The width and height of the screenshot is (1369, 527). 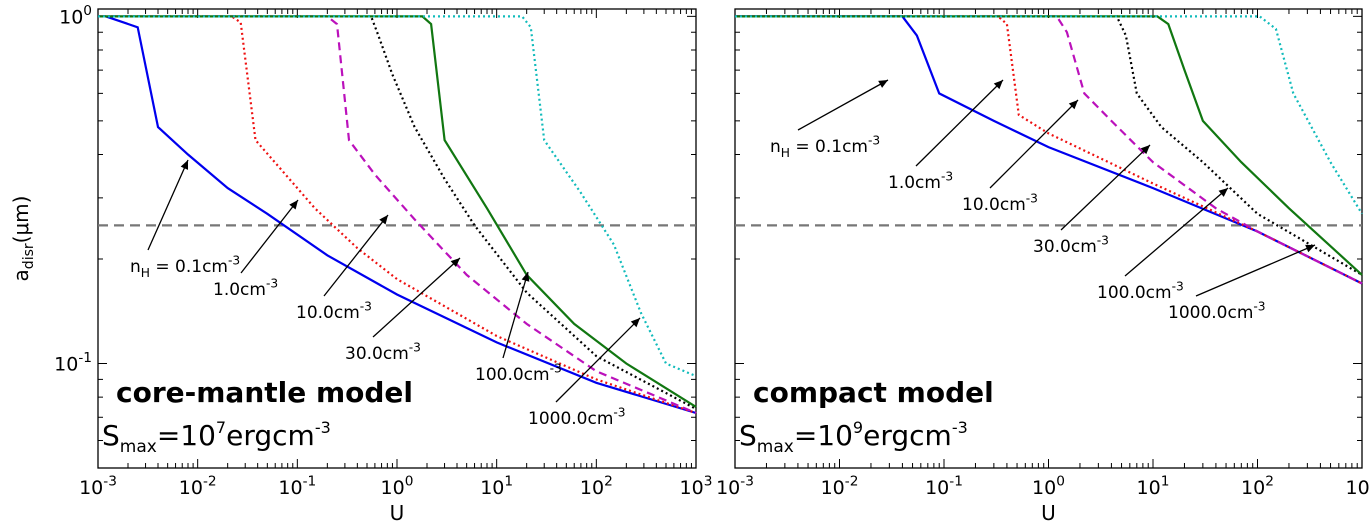 What do you see at coordinates (75, 16) in the screenshot?
I see `y-tick-label: 10⁰` at bounding box center [75, 16].